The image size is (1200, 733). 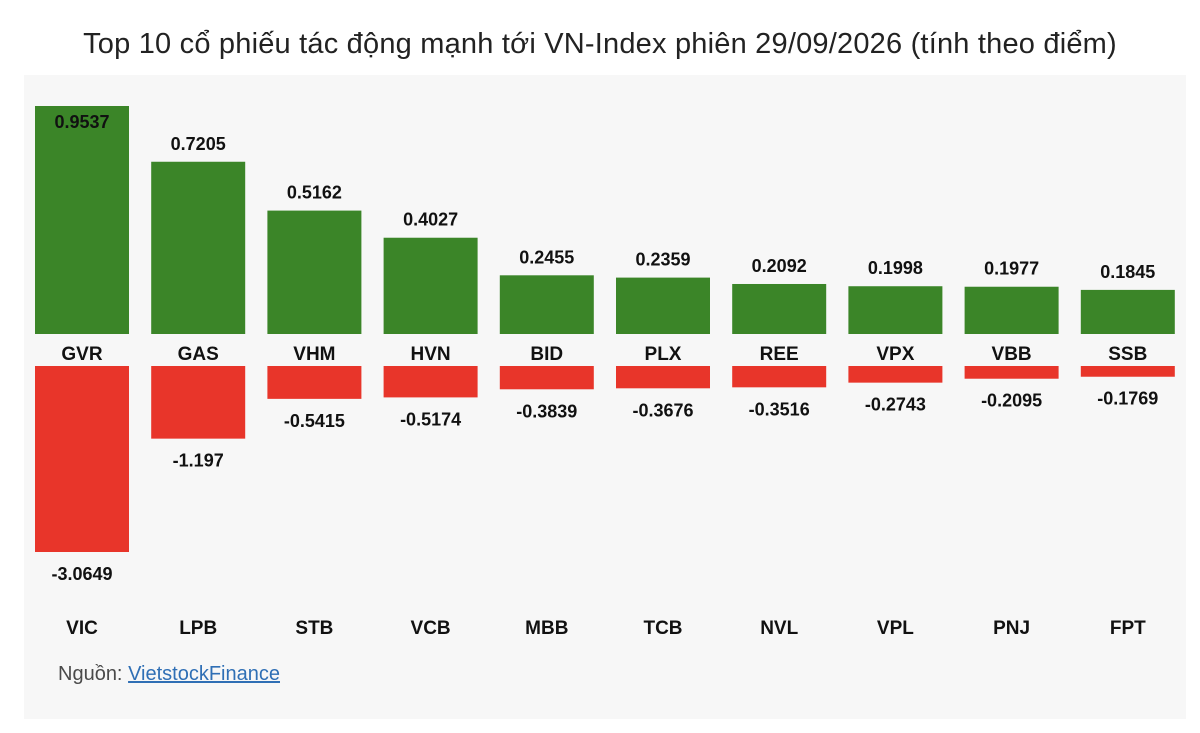 I want to click on negative-value-label: -0.3516, so click(x=779, y=409).